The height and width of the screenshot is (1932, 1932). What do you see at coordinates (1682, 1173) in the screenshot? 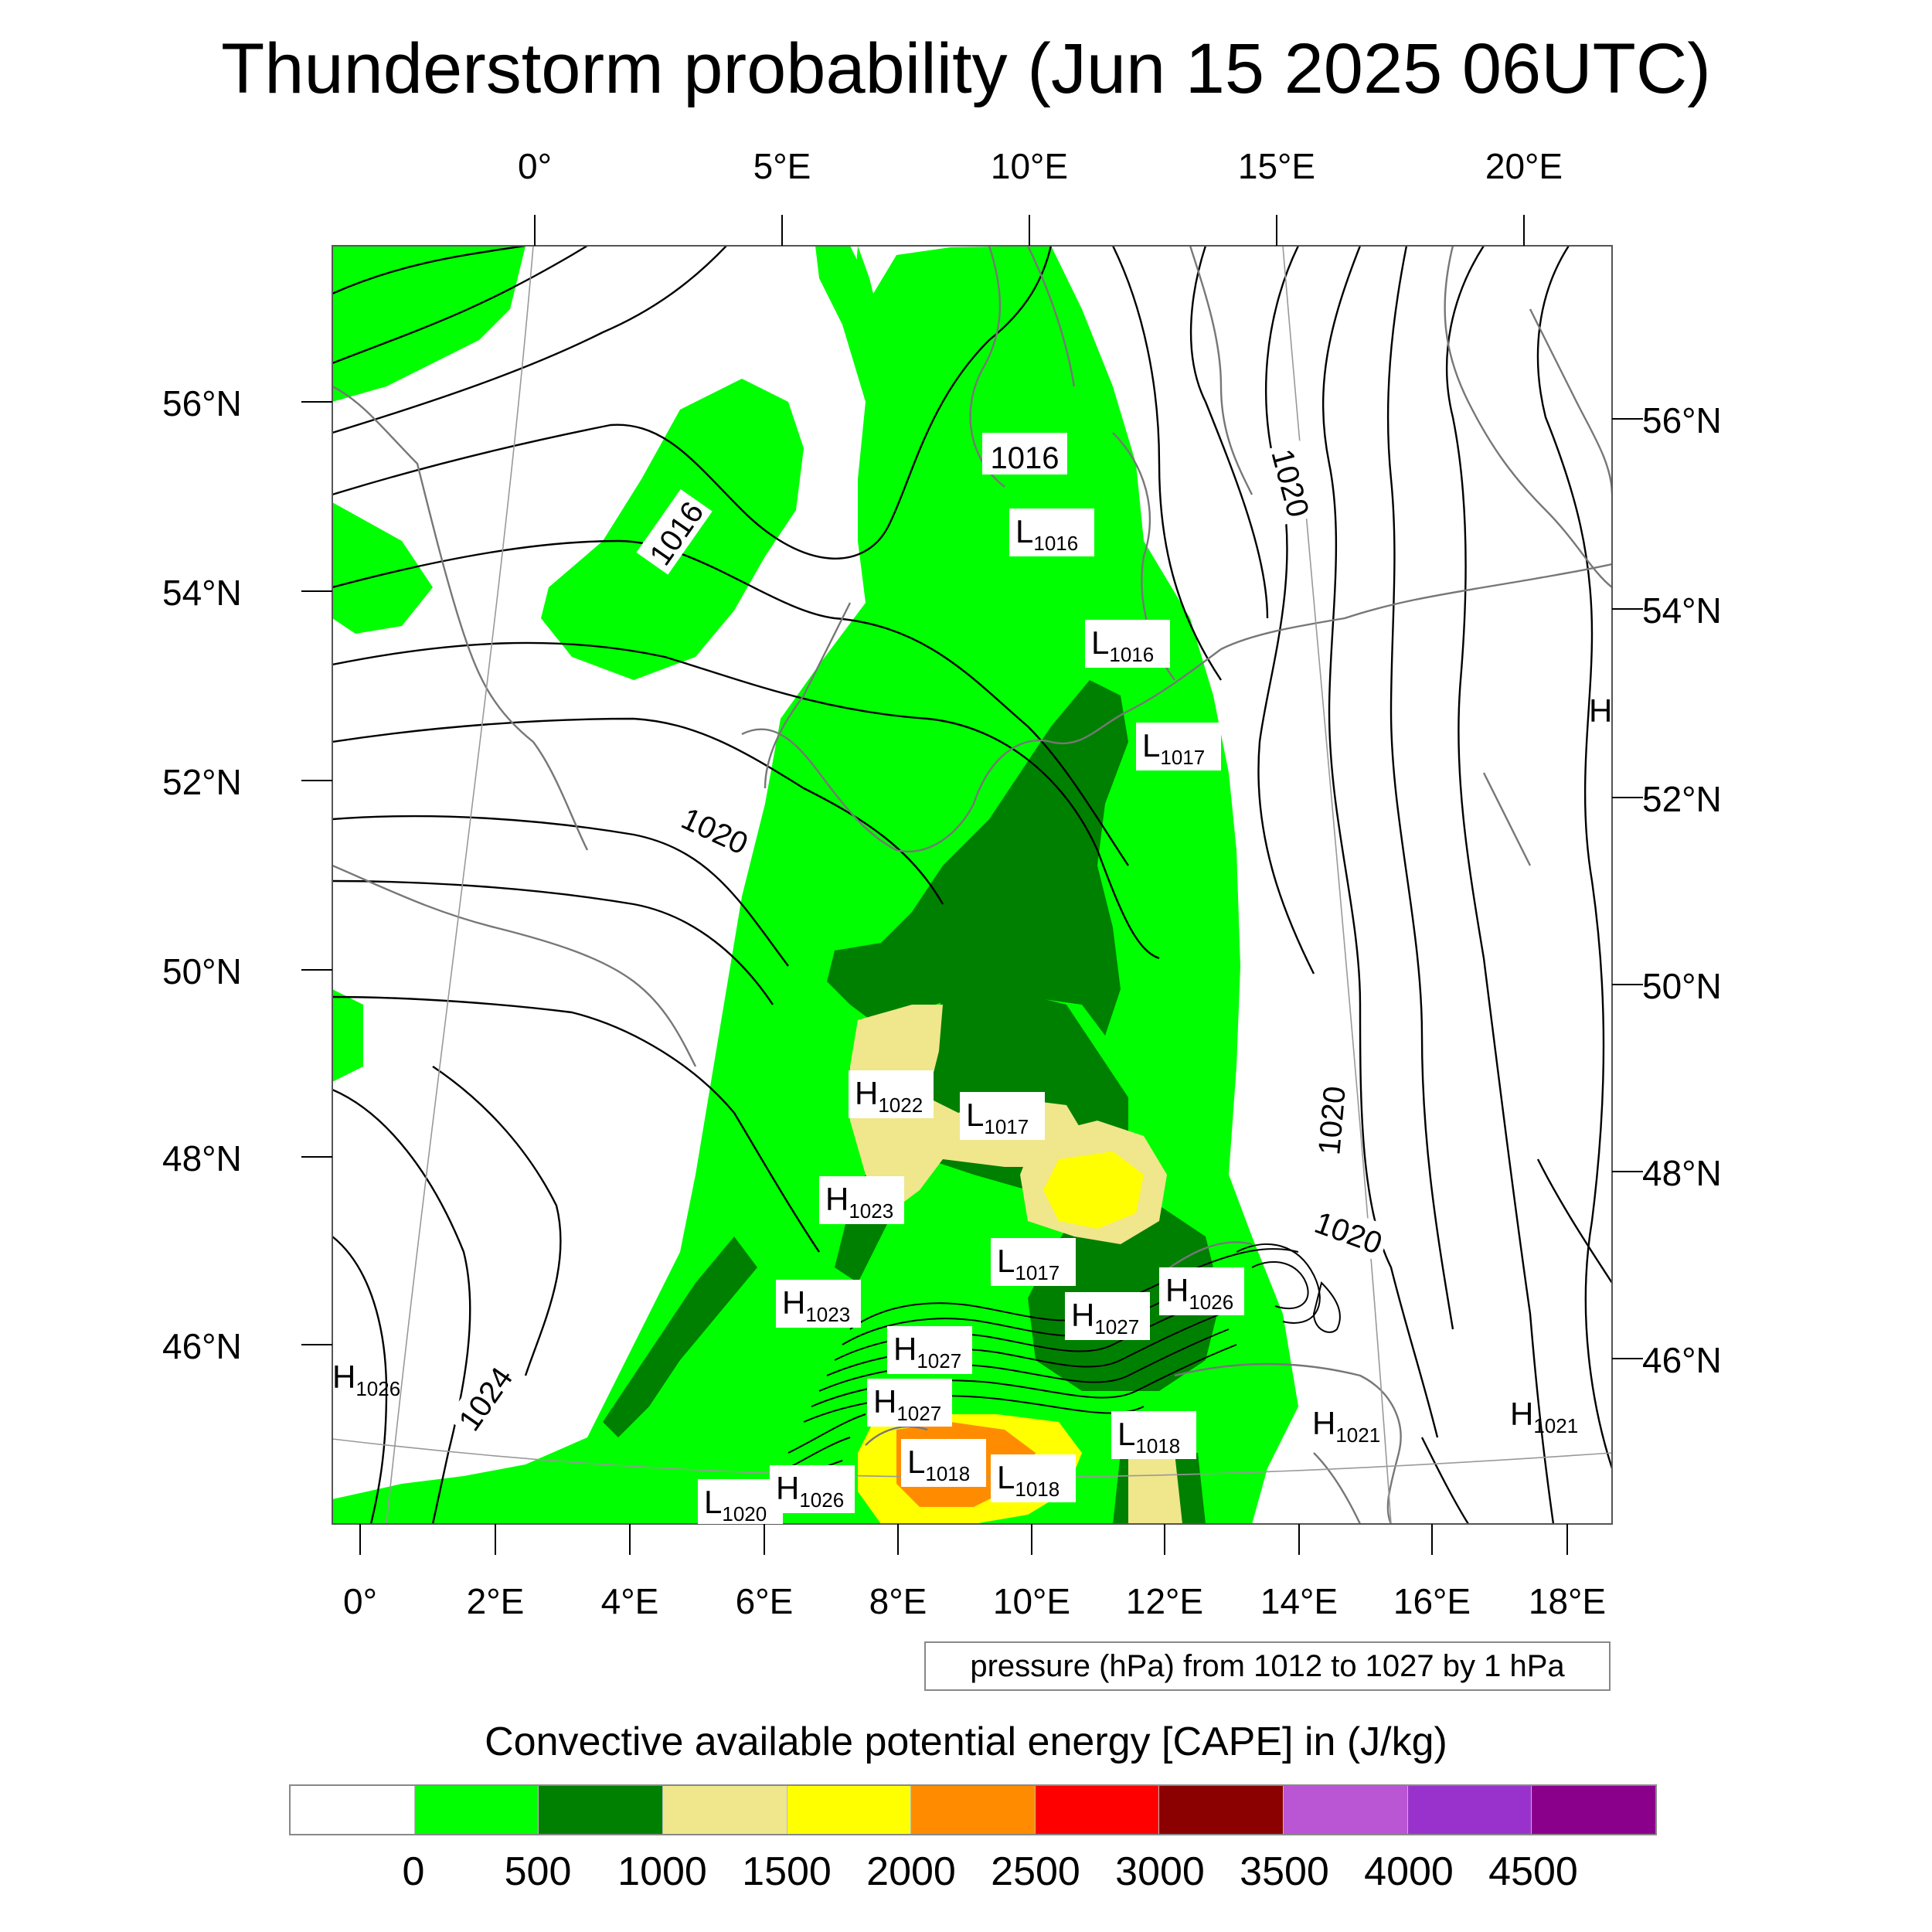
I see `lat-tick-label-right: 48°N` at bounding box center [1682, 1173].